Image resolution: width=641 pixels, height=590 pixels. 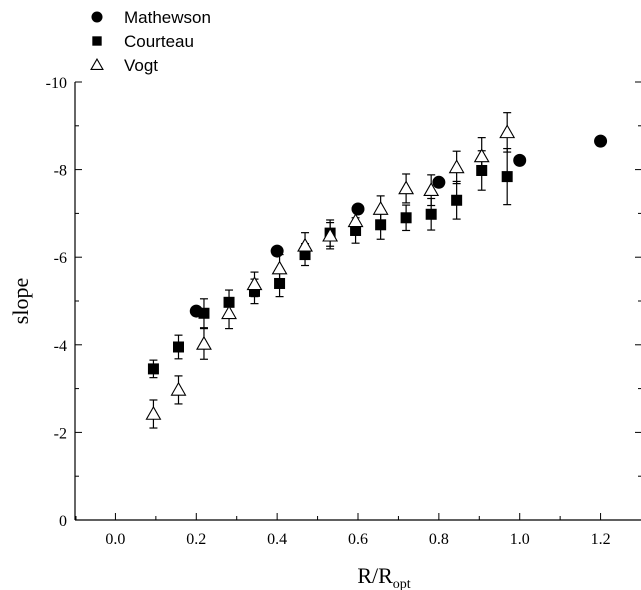 I want to click on x-axis-title-main: R/R, so click(x=375, y=575).